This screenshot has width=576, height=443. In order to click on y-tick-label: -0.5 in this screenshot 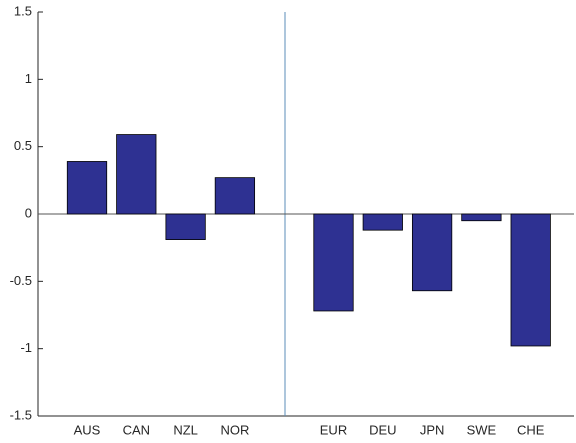, I will do `click(21, 280)`.